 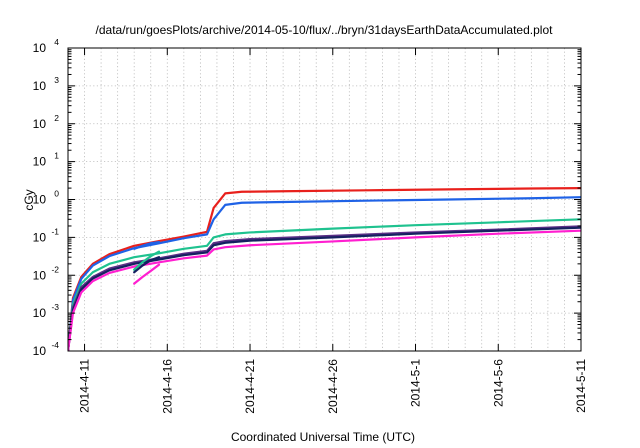 What do you see at coordinates (56, 80) in the screenshot?
I see `y-tick-exponent: 3` at bounding box center [56, 80].